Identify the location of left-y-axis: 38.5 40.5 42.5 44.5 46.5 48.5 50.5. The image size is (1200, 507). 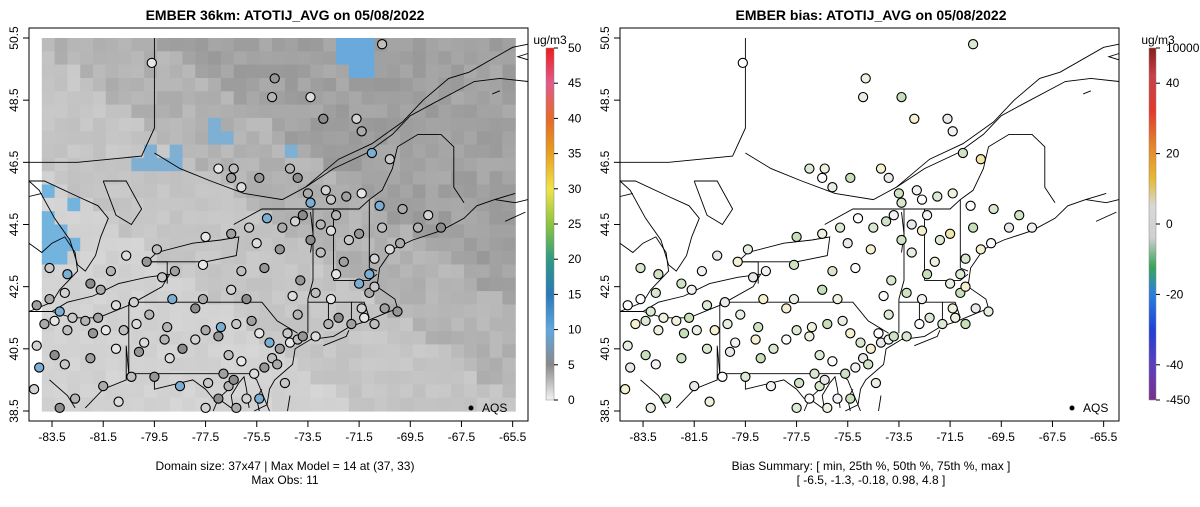
(18, 224).